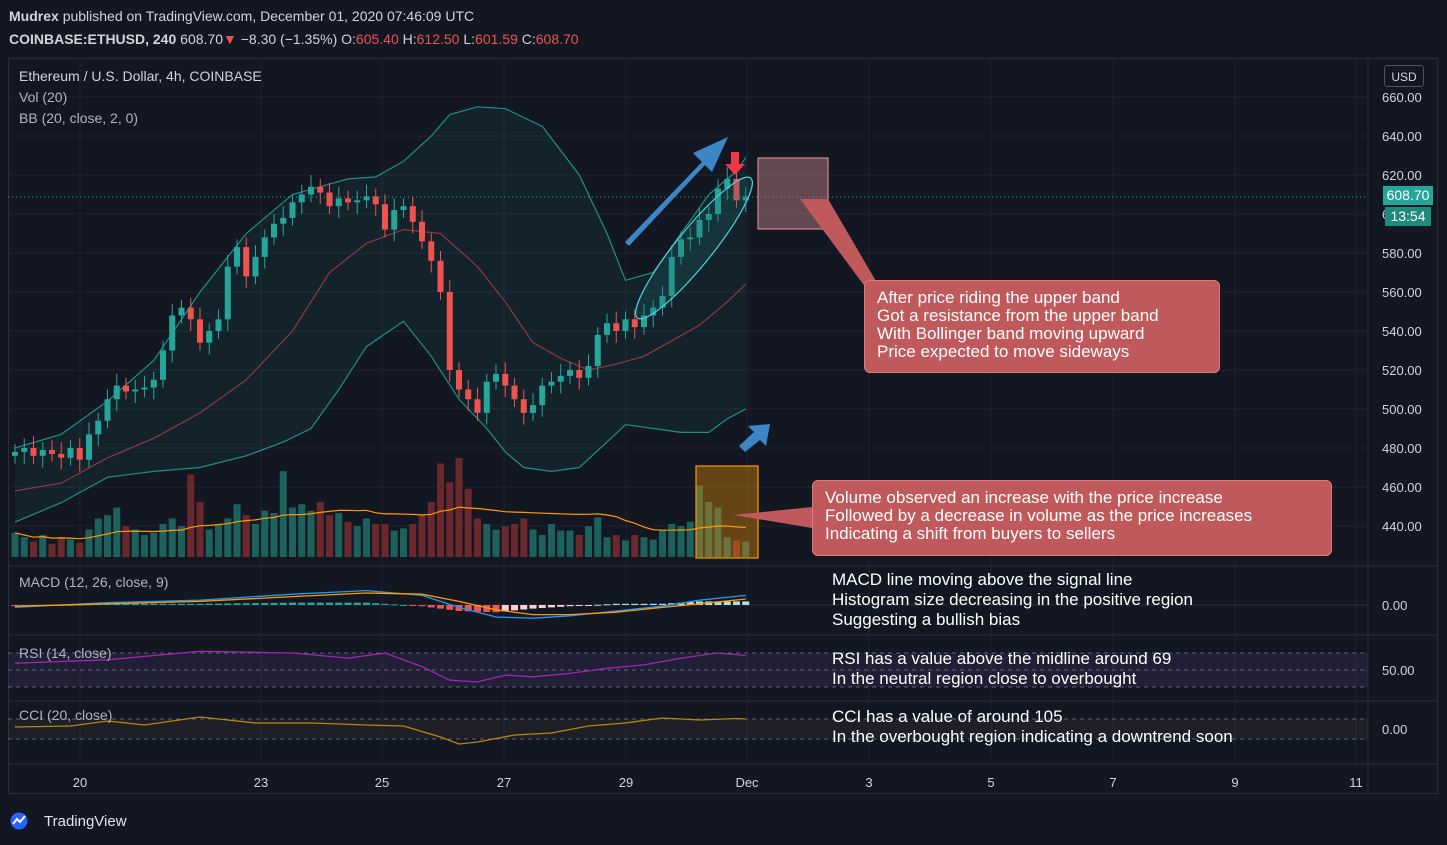  What do you see at coordinates (504, 782) in the screenshot?
I see `x-tick-label: 27` at bounding box center [504, 782].